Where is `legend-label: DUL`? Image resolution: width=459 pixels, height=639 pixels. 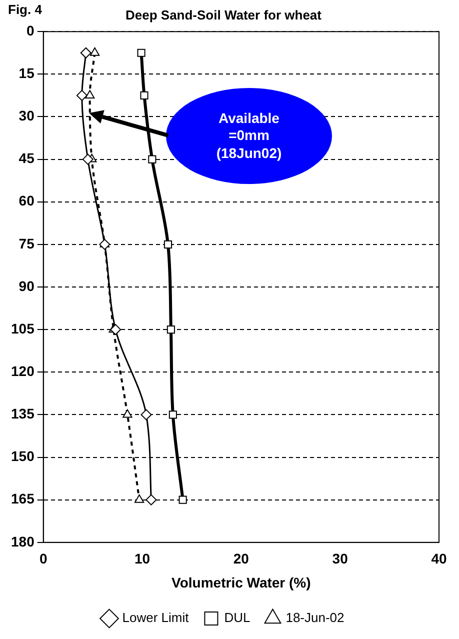 legend-label: DUL is located at coordinates (237, 618).